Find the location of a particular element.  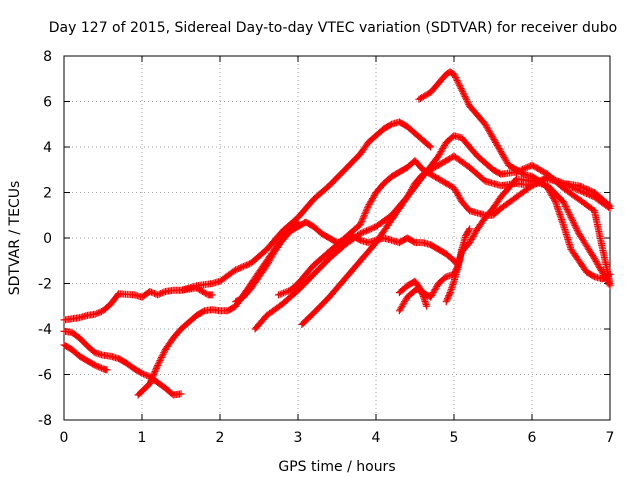

y-tick-label: -6 is located at coordinates (45, 376).